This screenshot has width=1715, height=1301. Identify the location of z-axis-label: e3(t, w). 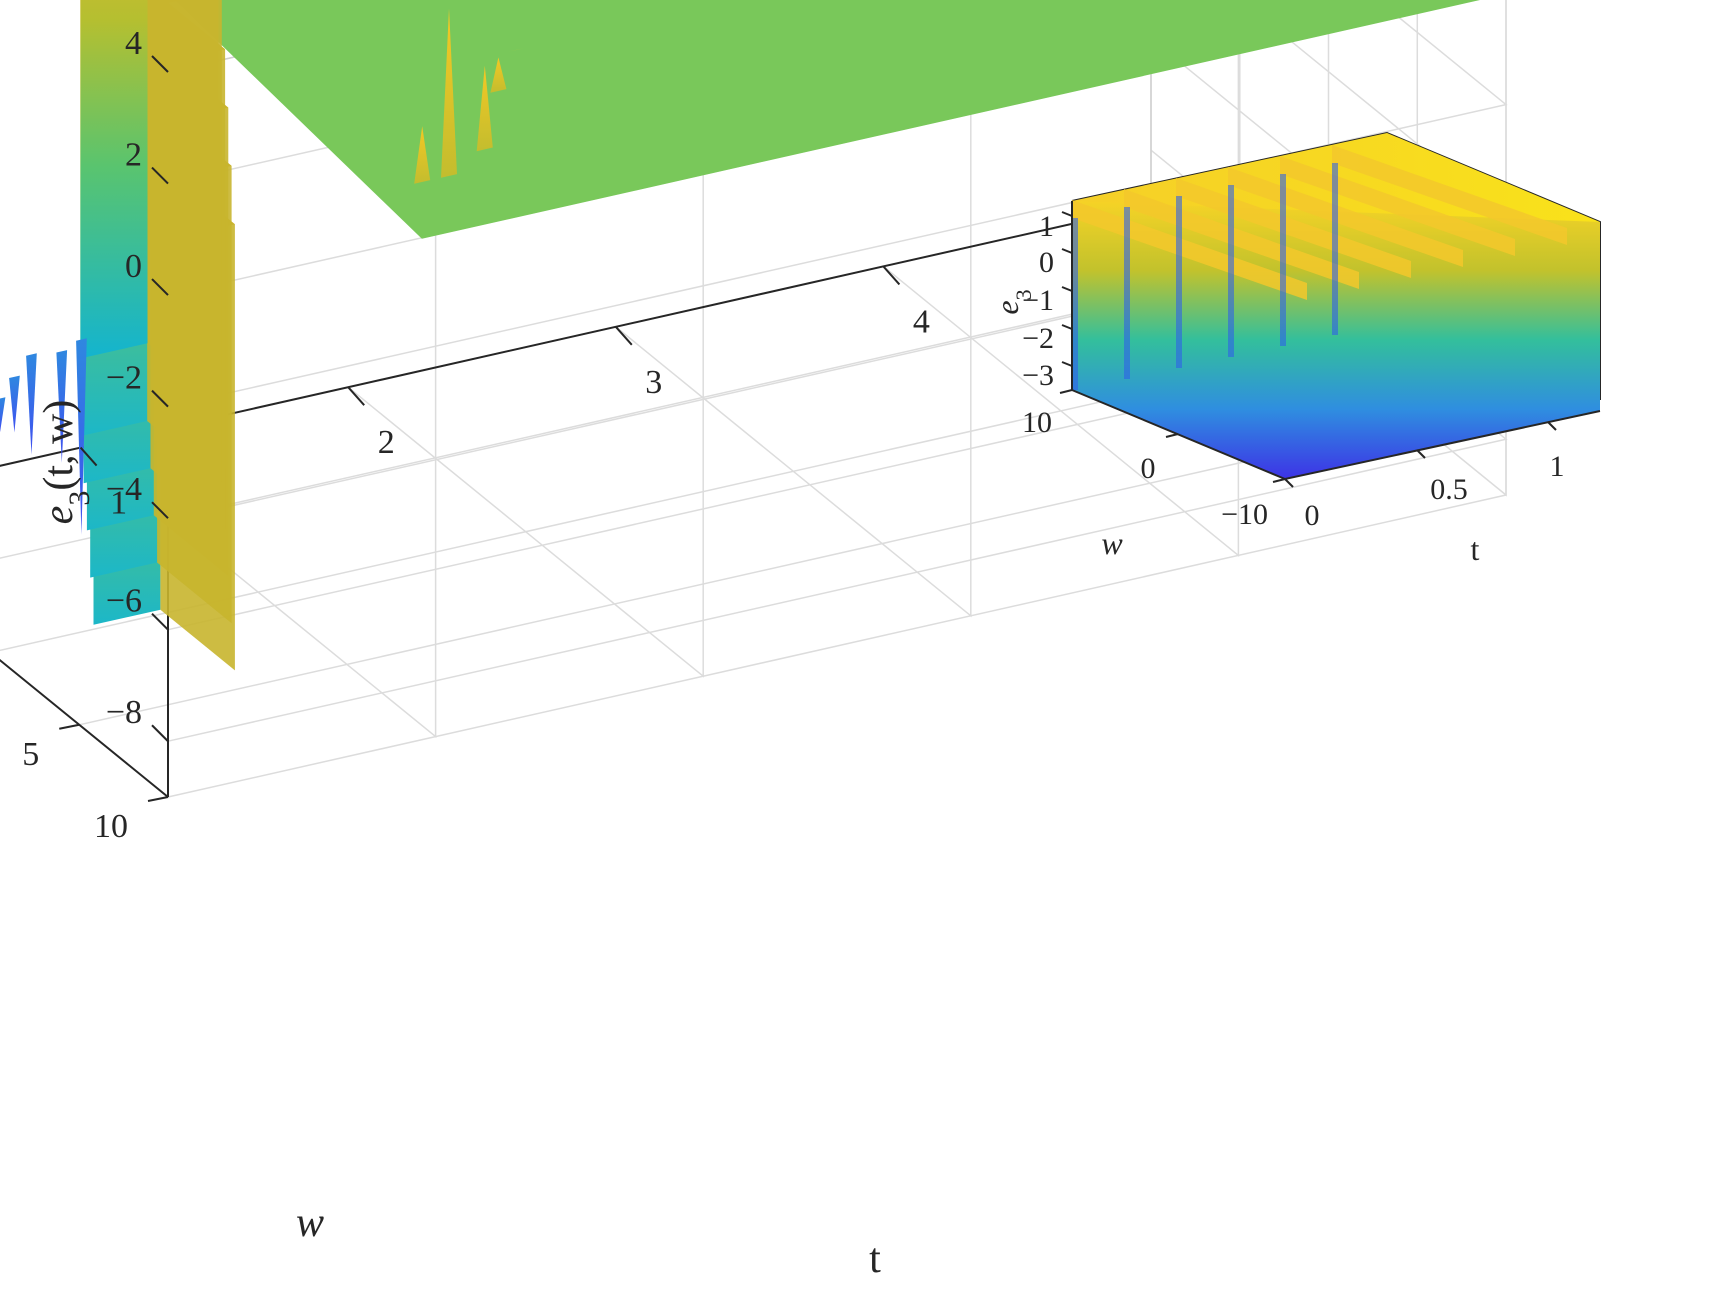
(66, 462).